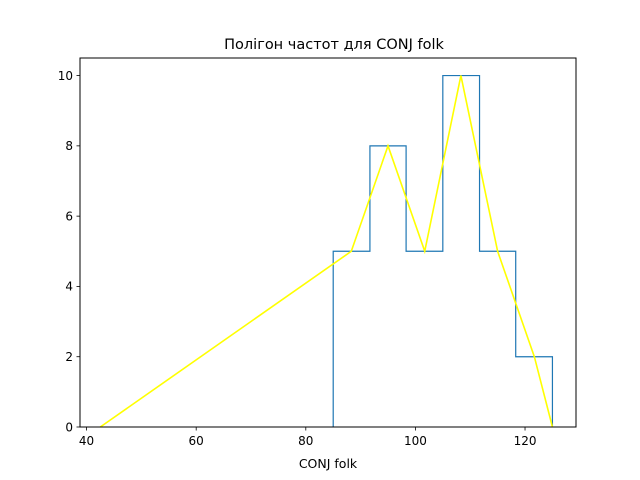 Image resolution: width=640 pixels, height=480 pixels. I want to click on x-tick-label: 60, so click(196, 441).